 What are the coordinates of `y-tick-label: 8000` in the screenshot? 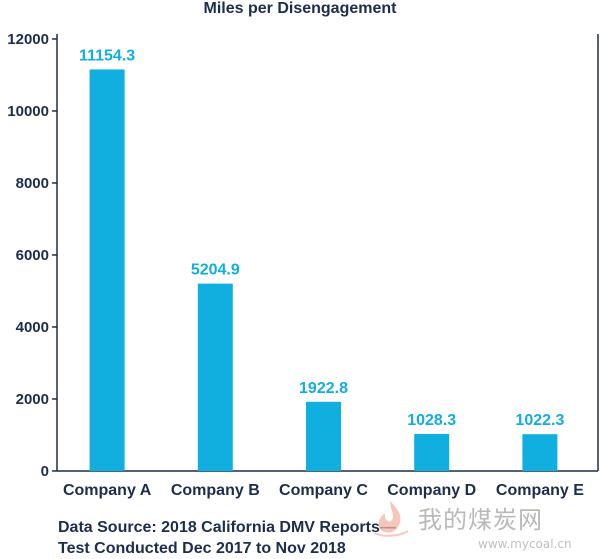 It's located at (32, 183).